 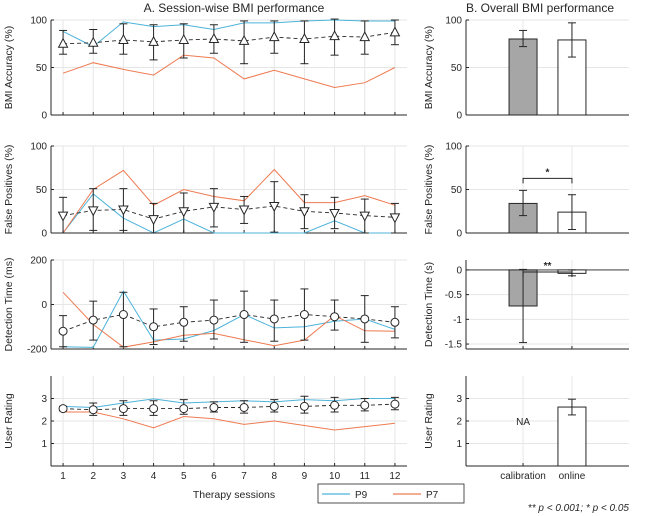 What do you see at coordinates (228, 323) in the screenshot?
I see `left-panel-2-mean-line` at bounding box center [228, 323].